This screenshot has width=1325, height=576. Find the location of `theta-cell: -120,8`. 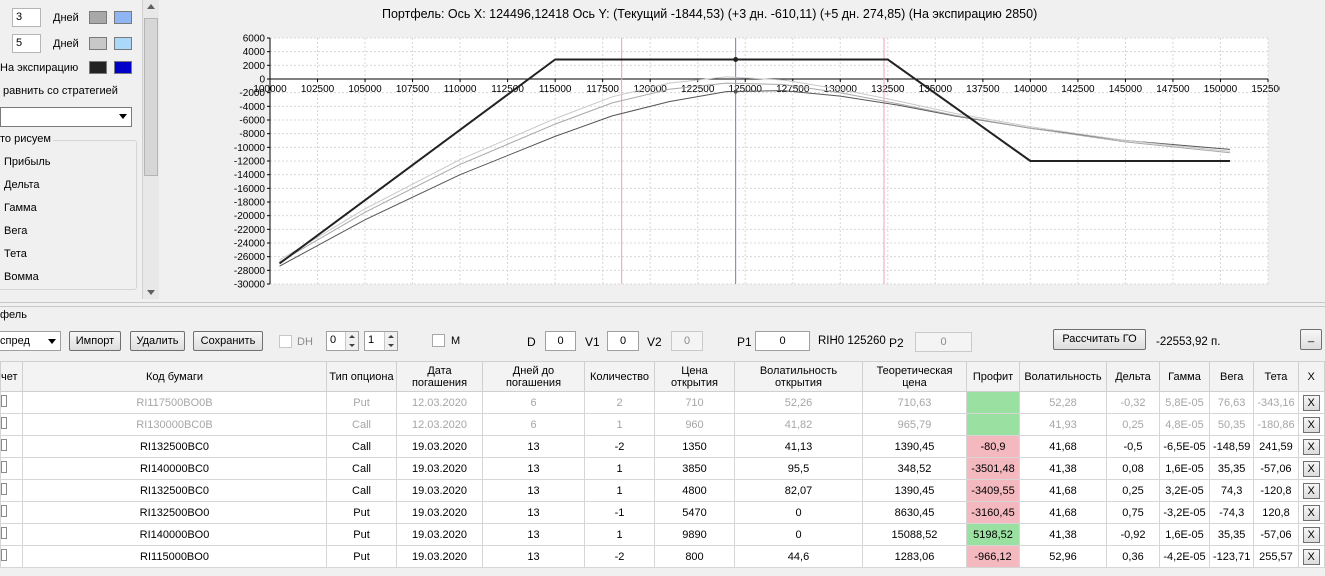

theta-cell: -120,8 is located at coordinates (1276, 490).